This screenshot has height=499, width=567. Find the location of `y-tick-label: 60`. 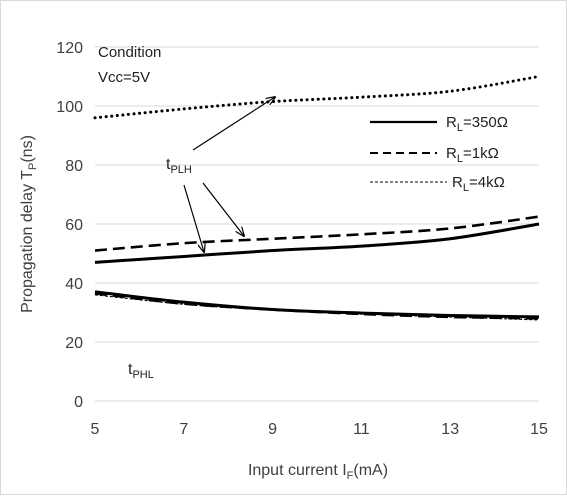

y-tick-label: 60 is located at coordinates (74, 225).